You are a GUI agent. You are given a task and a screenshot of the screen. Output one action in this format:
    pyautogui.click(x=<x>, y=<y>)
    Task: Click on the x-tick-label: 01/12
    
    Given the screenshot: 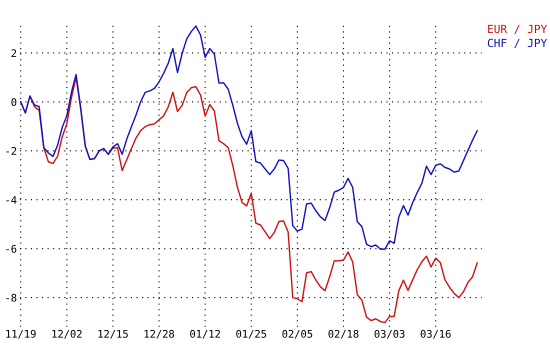 What is the action you would take?
    pyautogui.click(x=205, y=334)
    